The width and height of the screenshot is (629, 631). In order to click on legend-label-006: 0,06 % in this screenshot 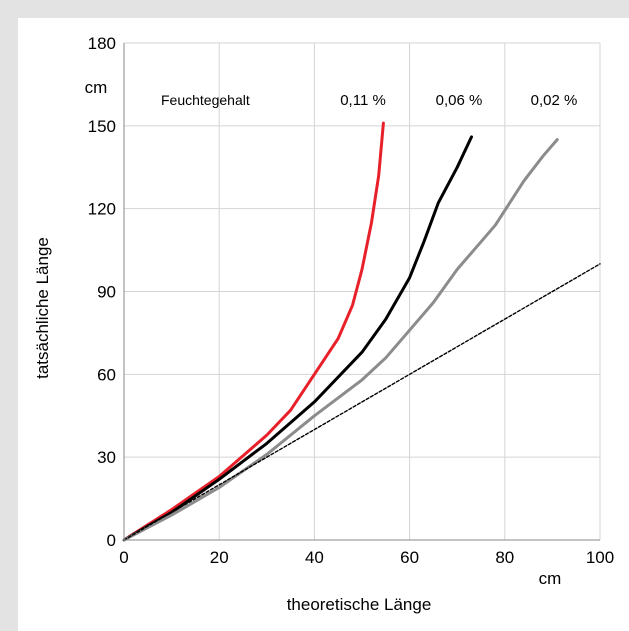, I will do `click(459, 100)`.